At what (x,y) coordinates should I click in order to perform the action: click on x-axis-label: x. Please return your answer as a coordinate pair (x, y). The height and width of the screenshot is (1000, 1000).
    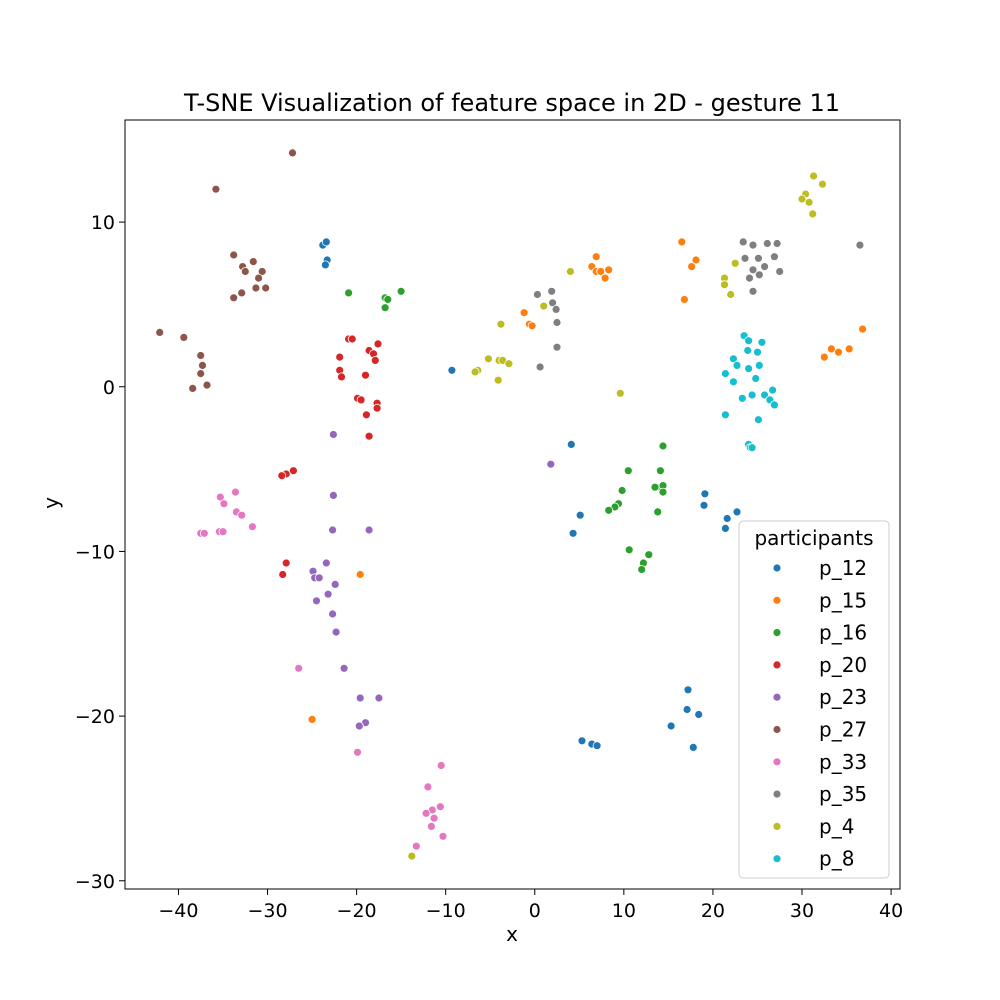
    Looking at the image, I should click on (512, 934).